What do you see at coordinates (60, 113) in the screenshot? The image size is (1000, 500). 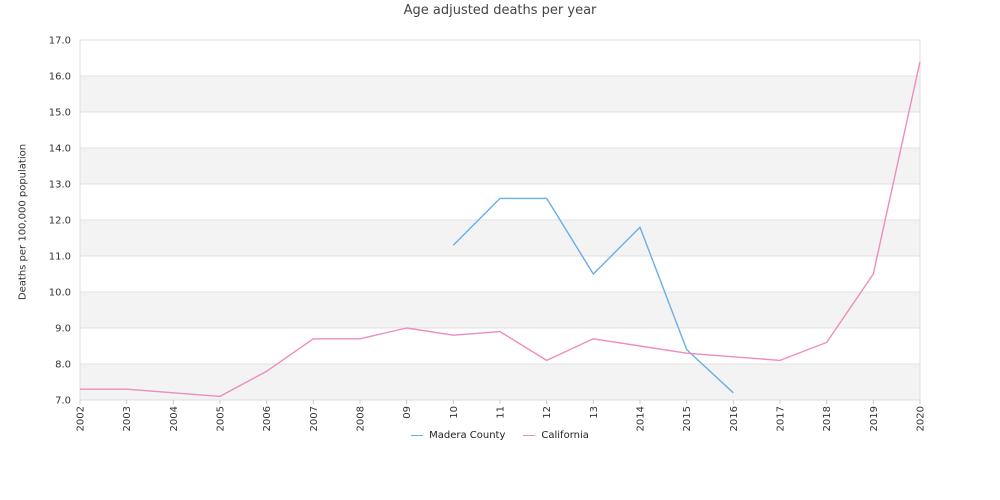 I see `y-tick-label: 15.0` at bounding box center [60, 113].